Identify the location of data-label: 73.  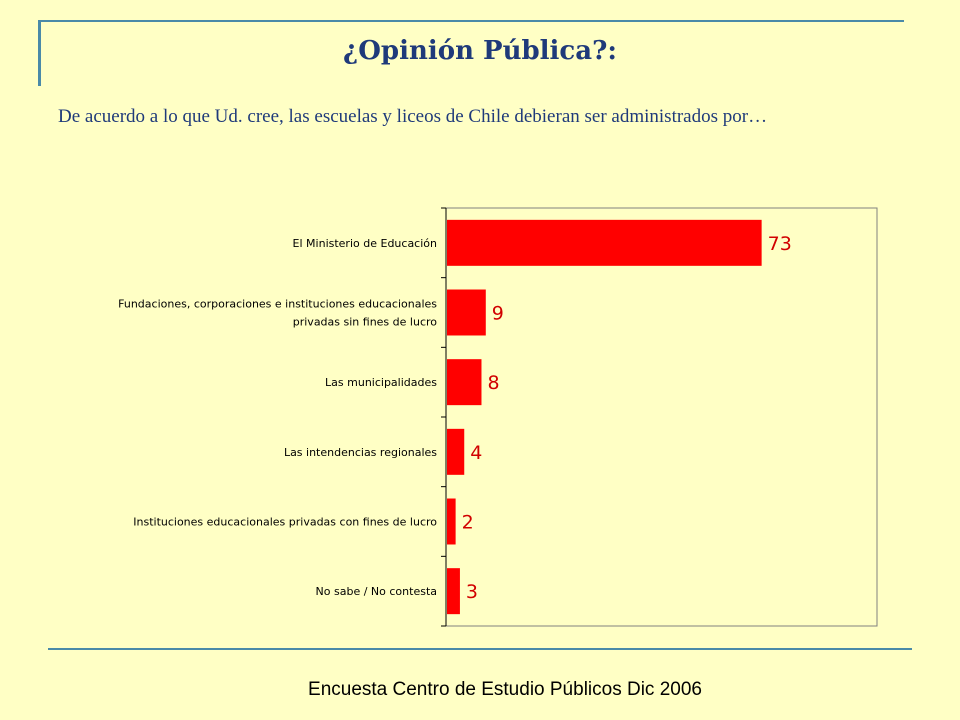
(780, 244).